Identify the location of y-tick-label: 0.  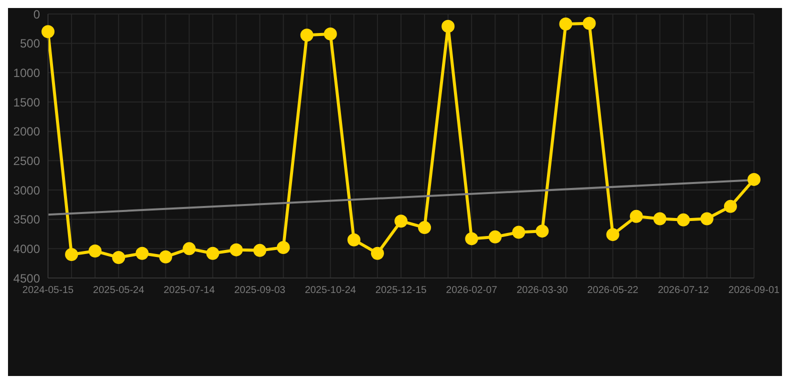
(36, 14).